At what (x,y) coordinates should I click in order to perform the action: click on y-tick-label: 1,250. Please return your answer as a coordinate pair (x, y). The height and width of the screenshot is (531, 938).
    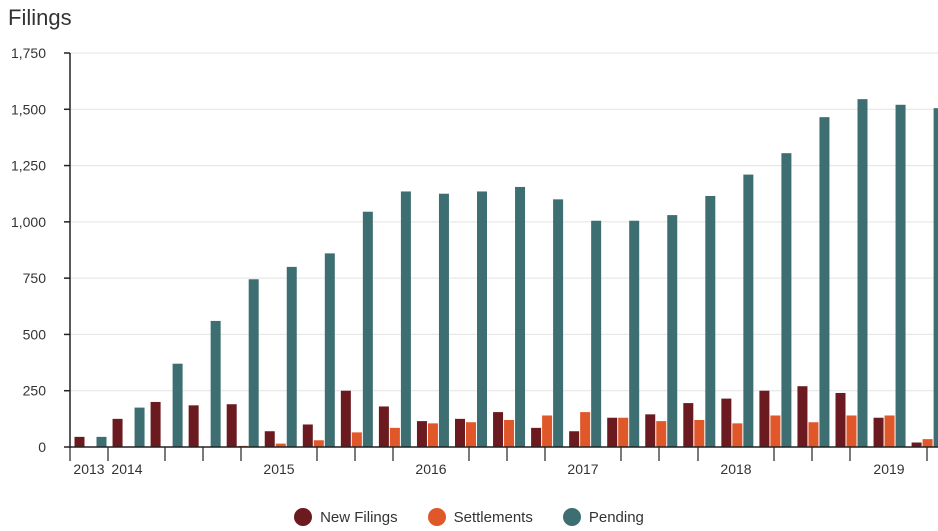
    Looking at the image, I should click on (28, 166).